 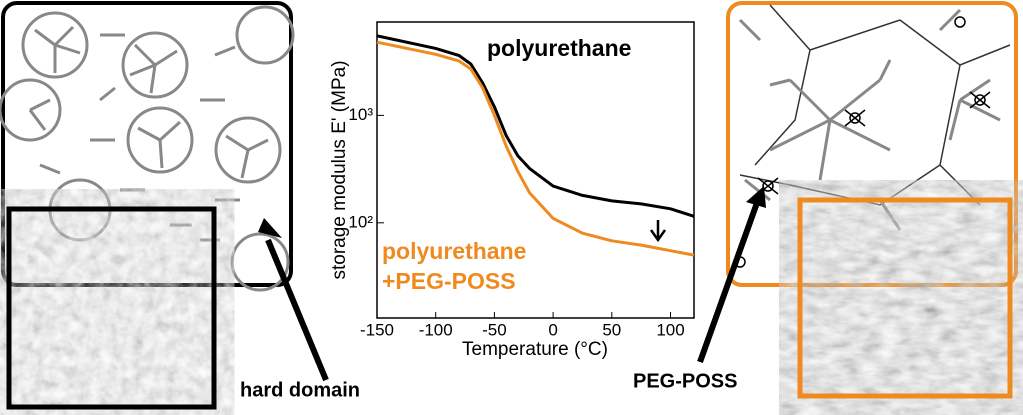 What do you see at coordinates (436, 329) in the screenshot?
I see `x-tick-label: -100` at bounding box center [436, 329].